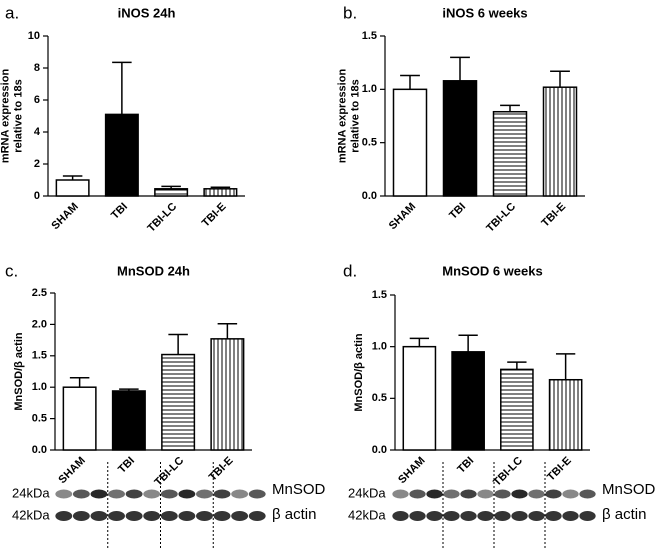 This screenshot has width=660, height=552. What do you see at coordinates (37, 164) in the screenshot?
I see `y-tick-label: 2` at bounding box center [37, 164].